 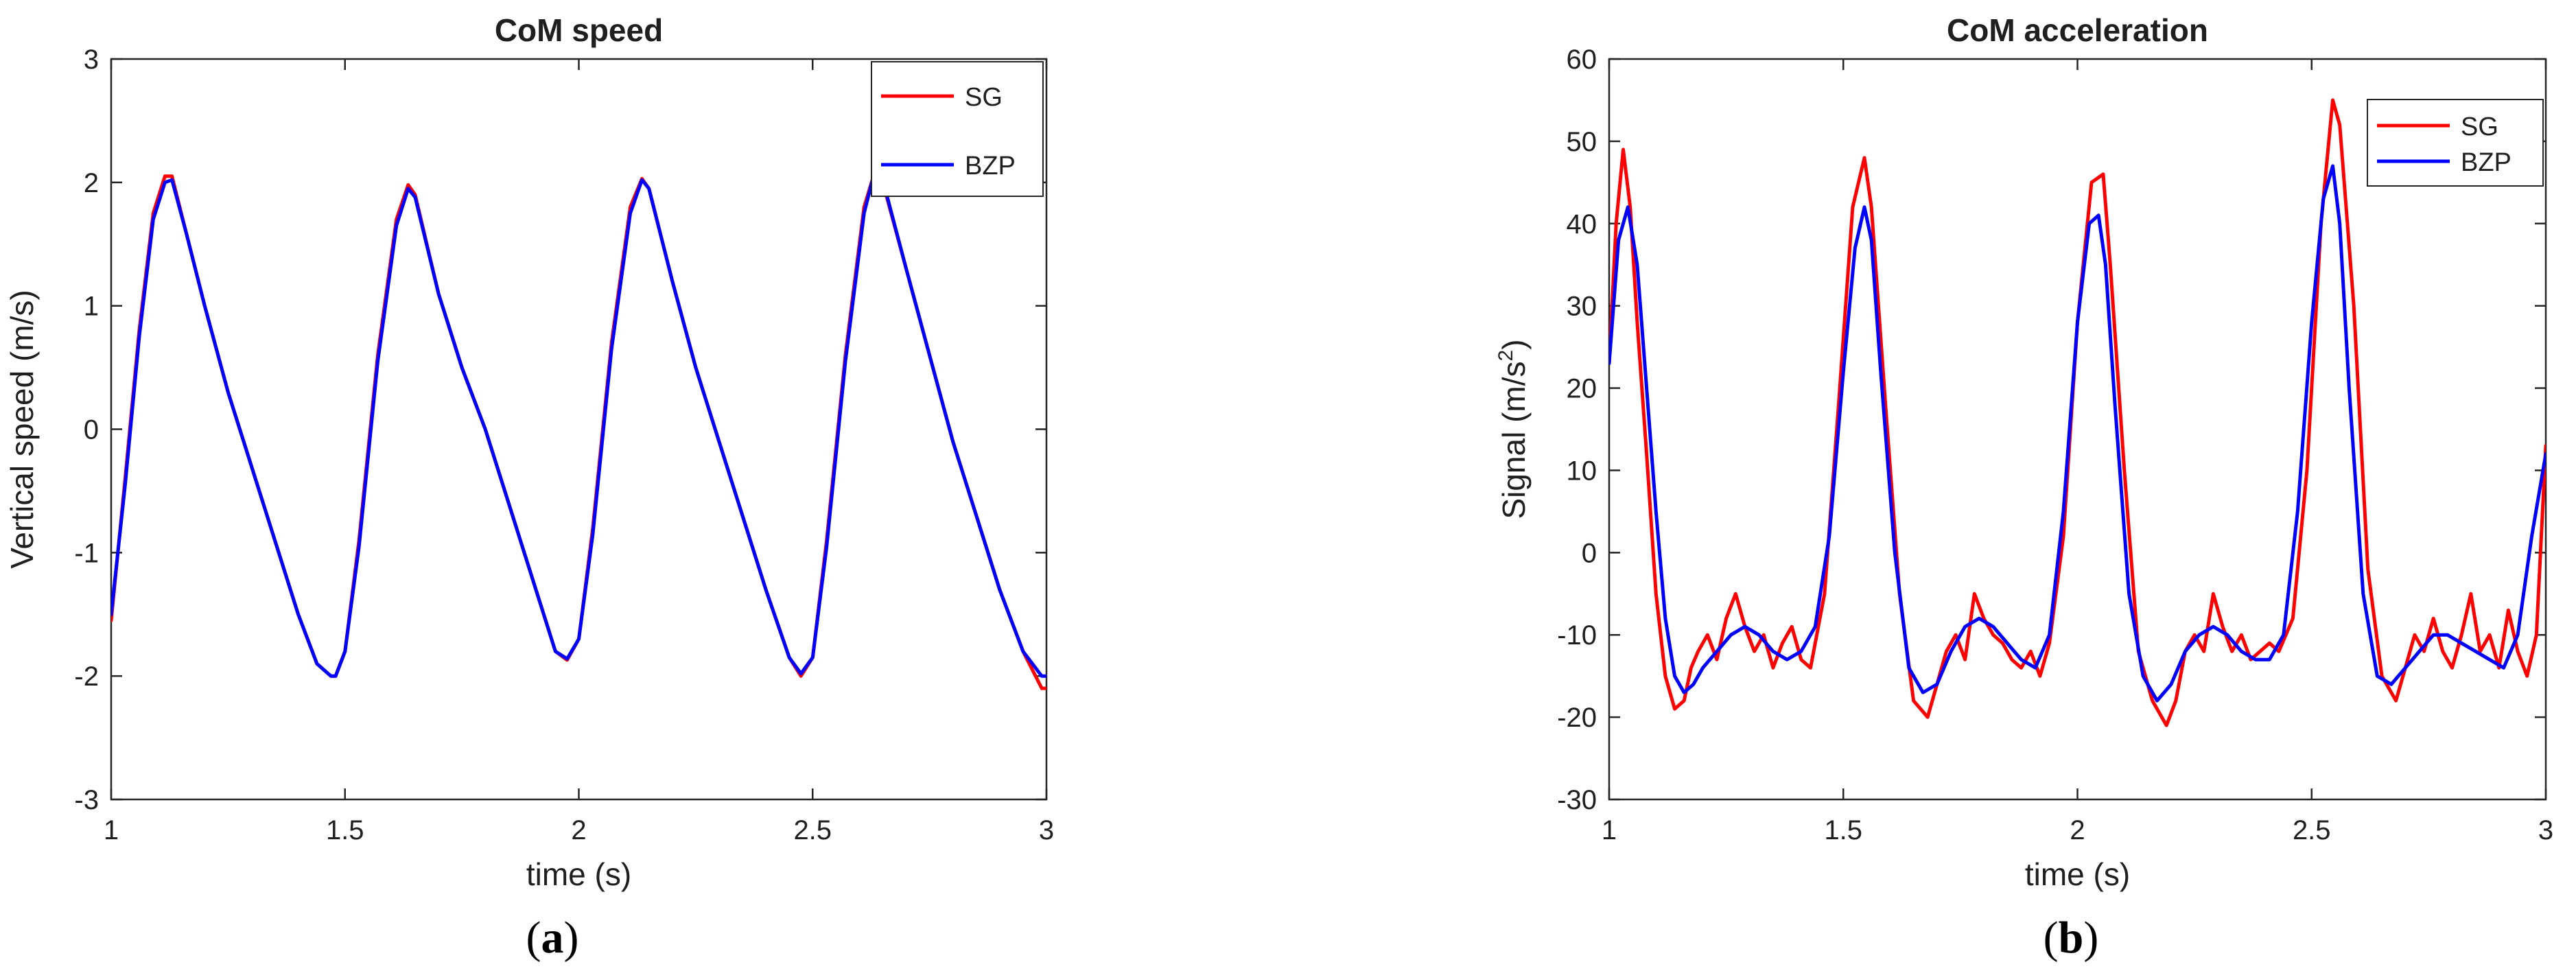 What do you see at coordinates (1577, 800) in the screenshot?
I see `y-tick-label: -30` at bounding box center [1577, 800].